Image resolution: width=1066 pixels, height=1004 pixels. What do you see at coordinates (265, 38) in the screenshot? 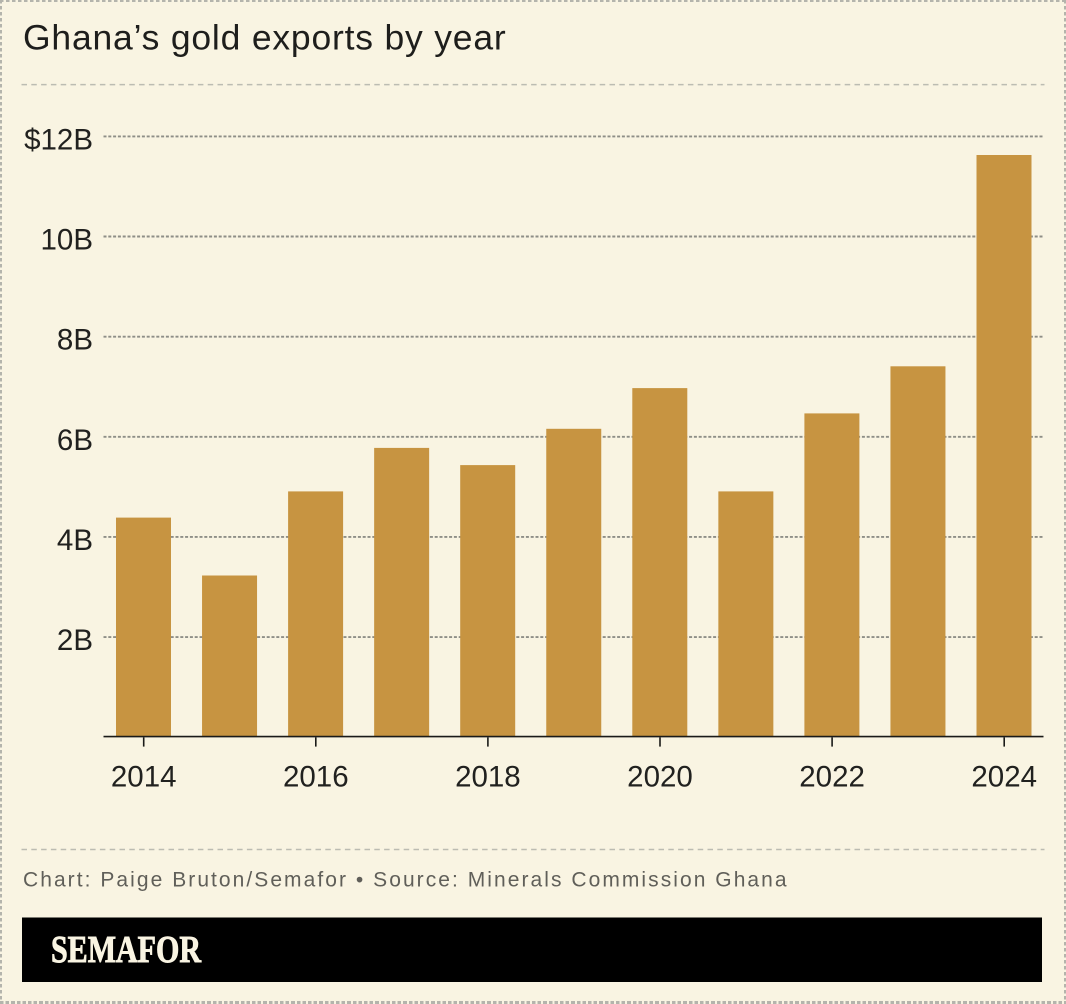
I see `svg-text: Ghana’s gold exports by year` at bounding box center [265, 38].